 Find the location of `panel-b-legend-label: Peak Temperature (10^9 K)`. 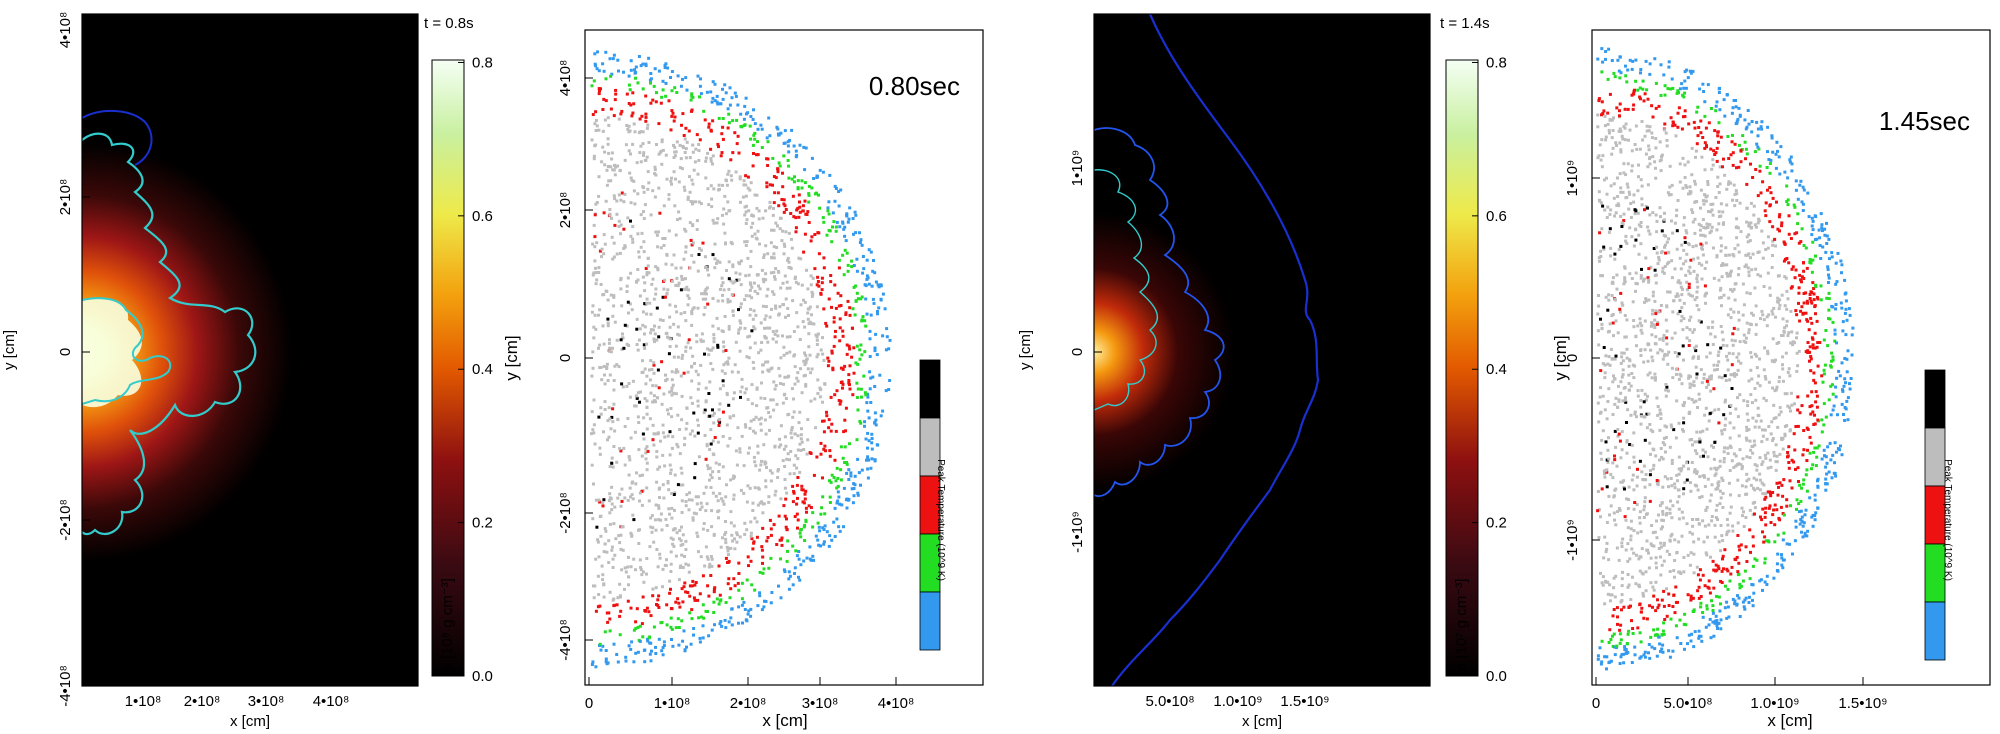

panel-b-legend-label: Peak Temperature (10^9 K) is located at coordinates (940, 520).